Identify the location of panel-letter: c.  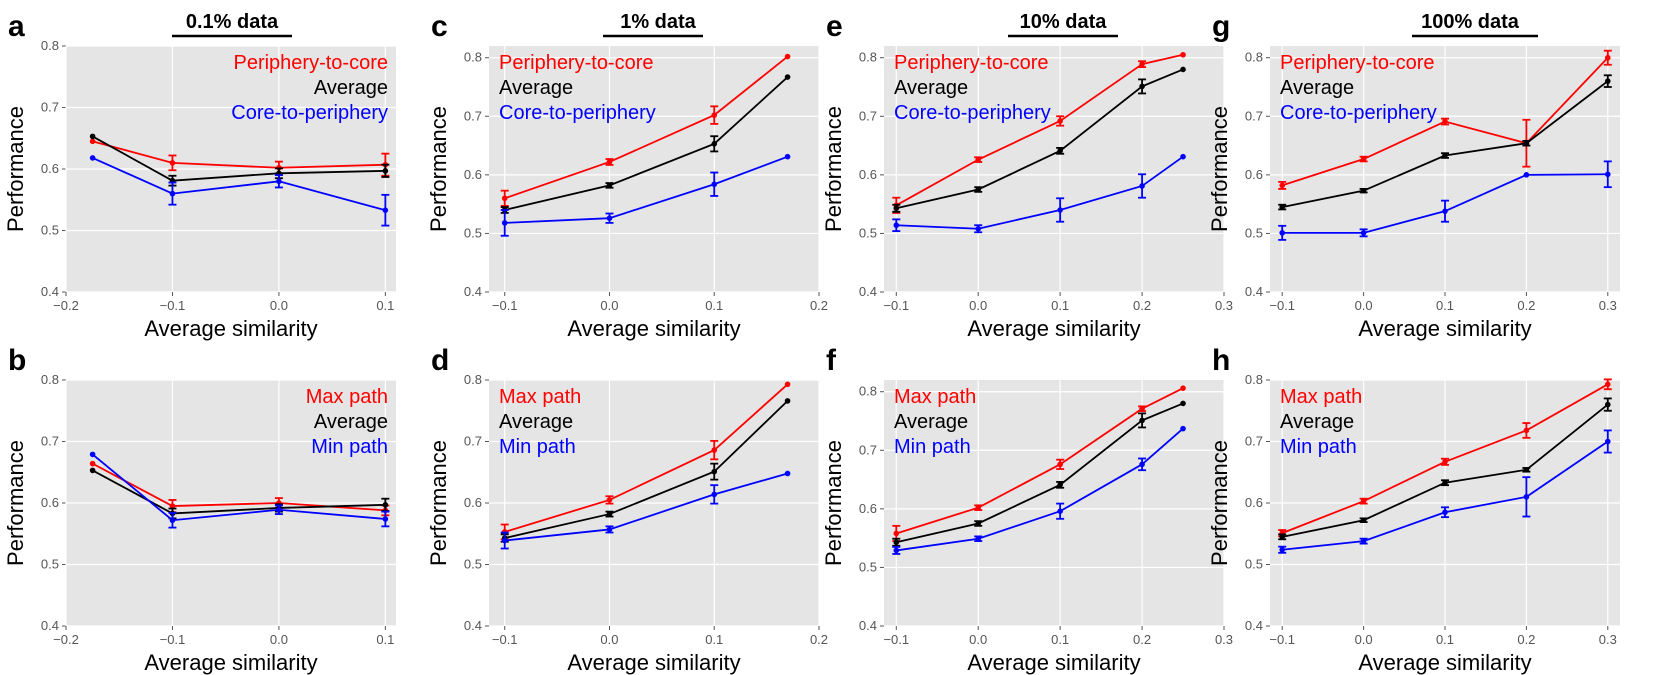
(439, 26).